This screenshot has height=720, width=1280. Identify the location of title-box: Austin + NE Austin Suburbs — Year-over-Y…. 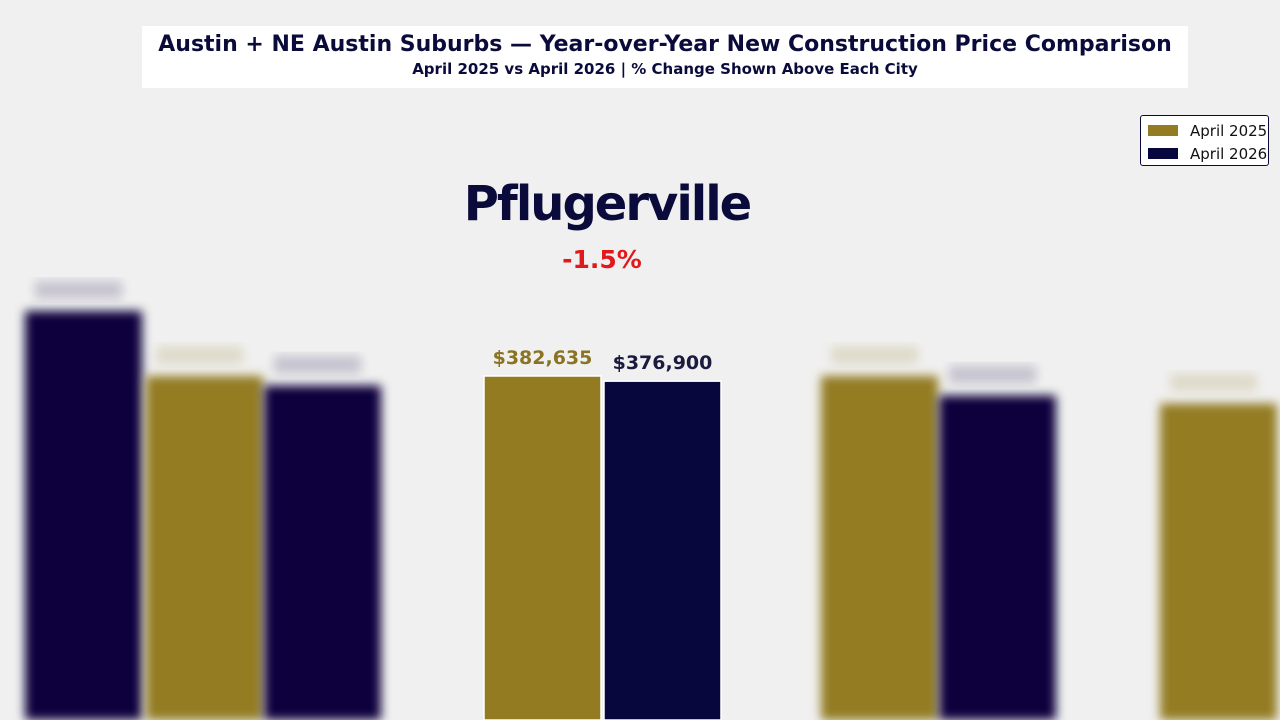
(665, 57).